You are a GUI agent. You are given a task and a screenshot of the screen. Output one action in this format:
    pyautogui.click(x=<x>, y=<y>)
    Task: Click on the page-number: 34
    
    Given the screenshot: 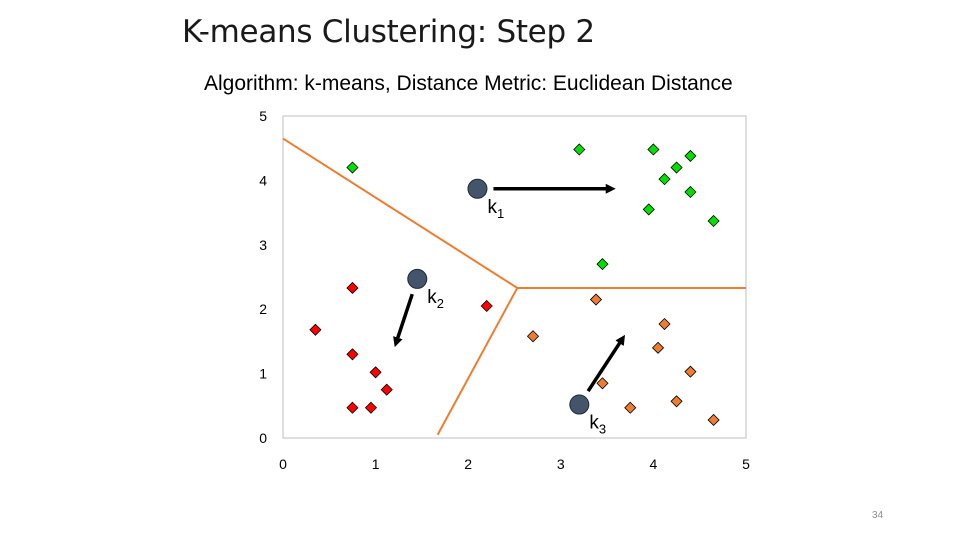 What is the action you would take?
    pyautogui.click(x=878, y=515)
    